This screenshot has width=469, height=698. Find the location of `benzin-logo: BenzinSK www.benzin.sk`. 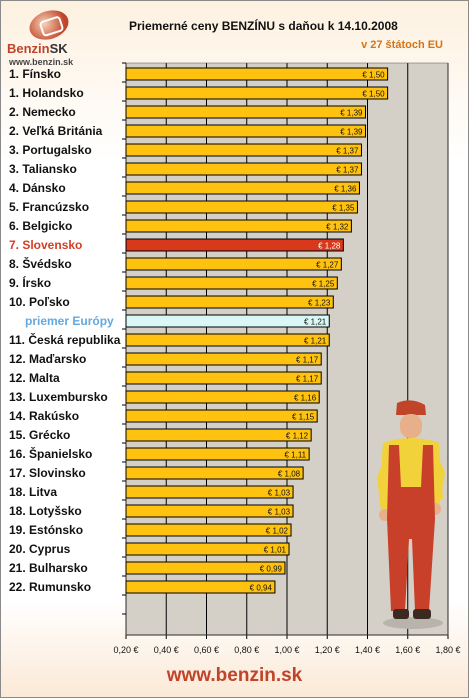

benzin-logo: BenzinSK www.benzin.sk is located at coordinates (52, 37).